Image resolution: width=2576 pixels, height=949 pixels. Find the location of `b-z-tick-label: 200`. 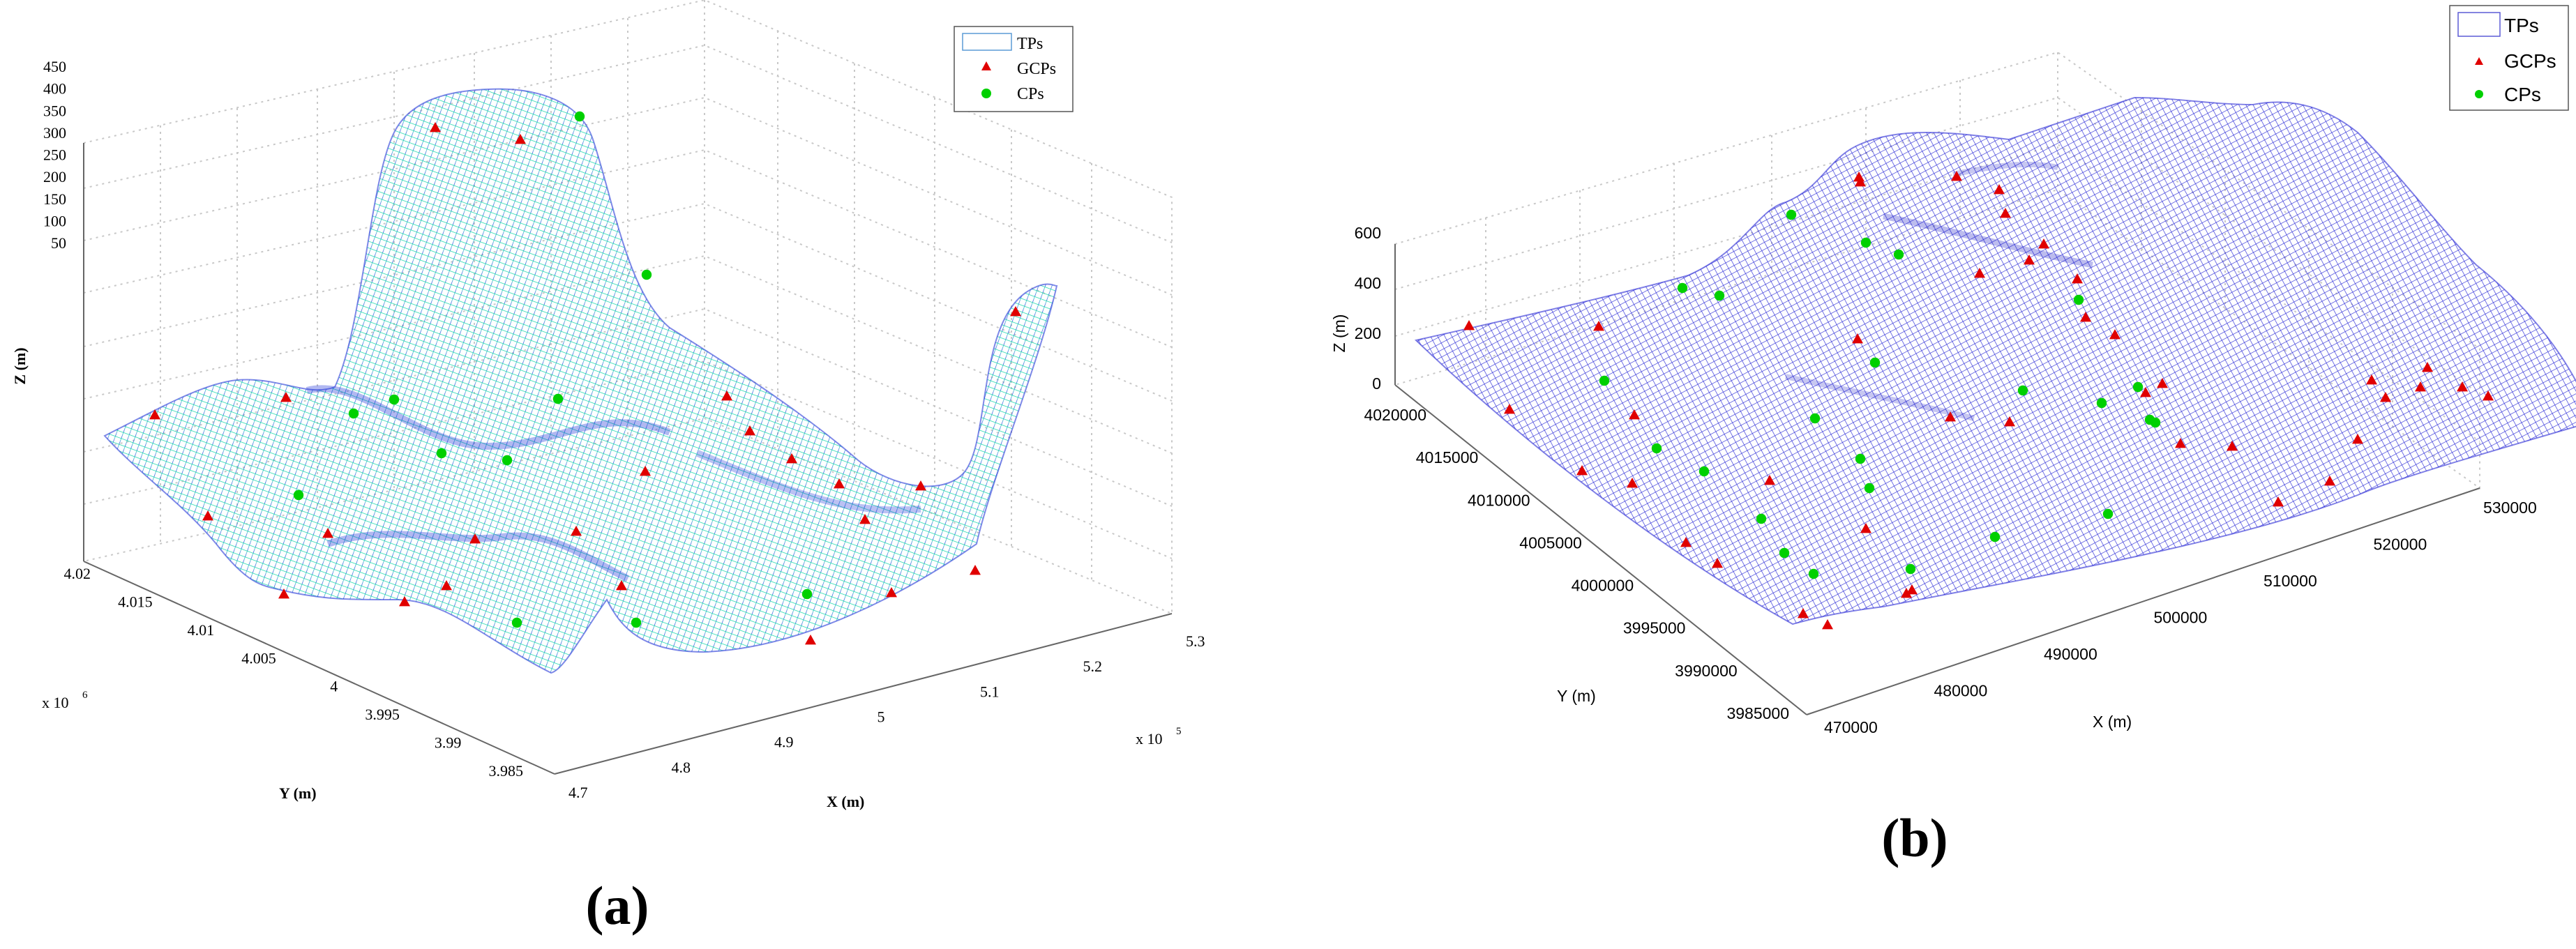

b-z-tick-label: 200 is located at coordinates (1368, 333).